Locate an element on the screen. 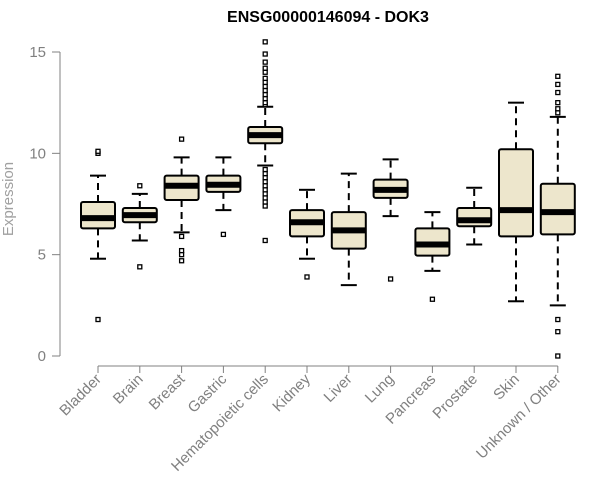  x-tick-label: Kidney is located at coordinates (291, 392).